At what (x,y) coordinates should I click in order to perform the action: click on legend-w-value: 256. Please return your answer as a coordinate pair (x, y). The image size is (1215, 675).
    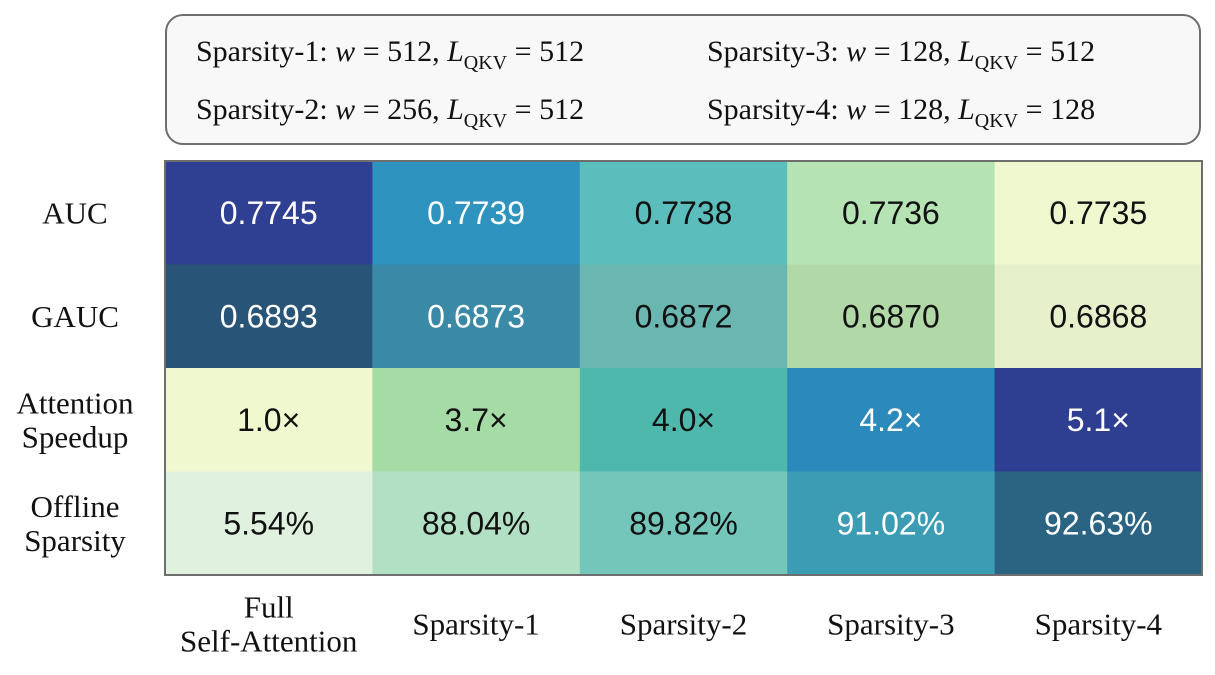
    Looking at the image, I should click on (410, 109).